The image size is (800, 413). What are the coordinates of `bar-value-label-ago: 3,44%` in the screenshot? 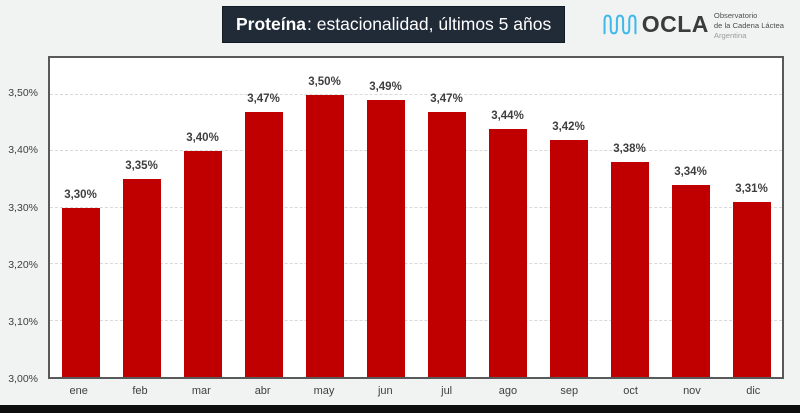 It's located at (507, 115).